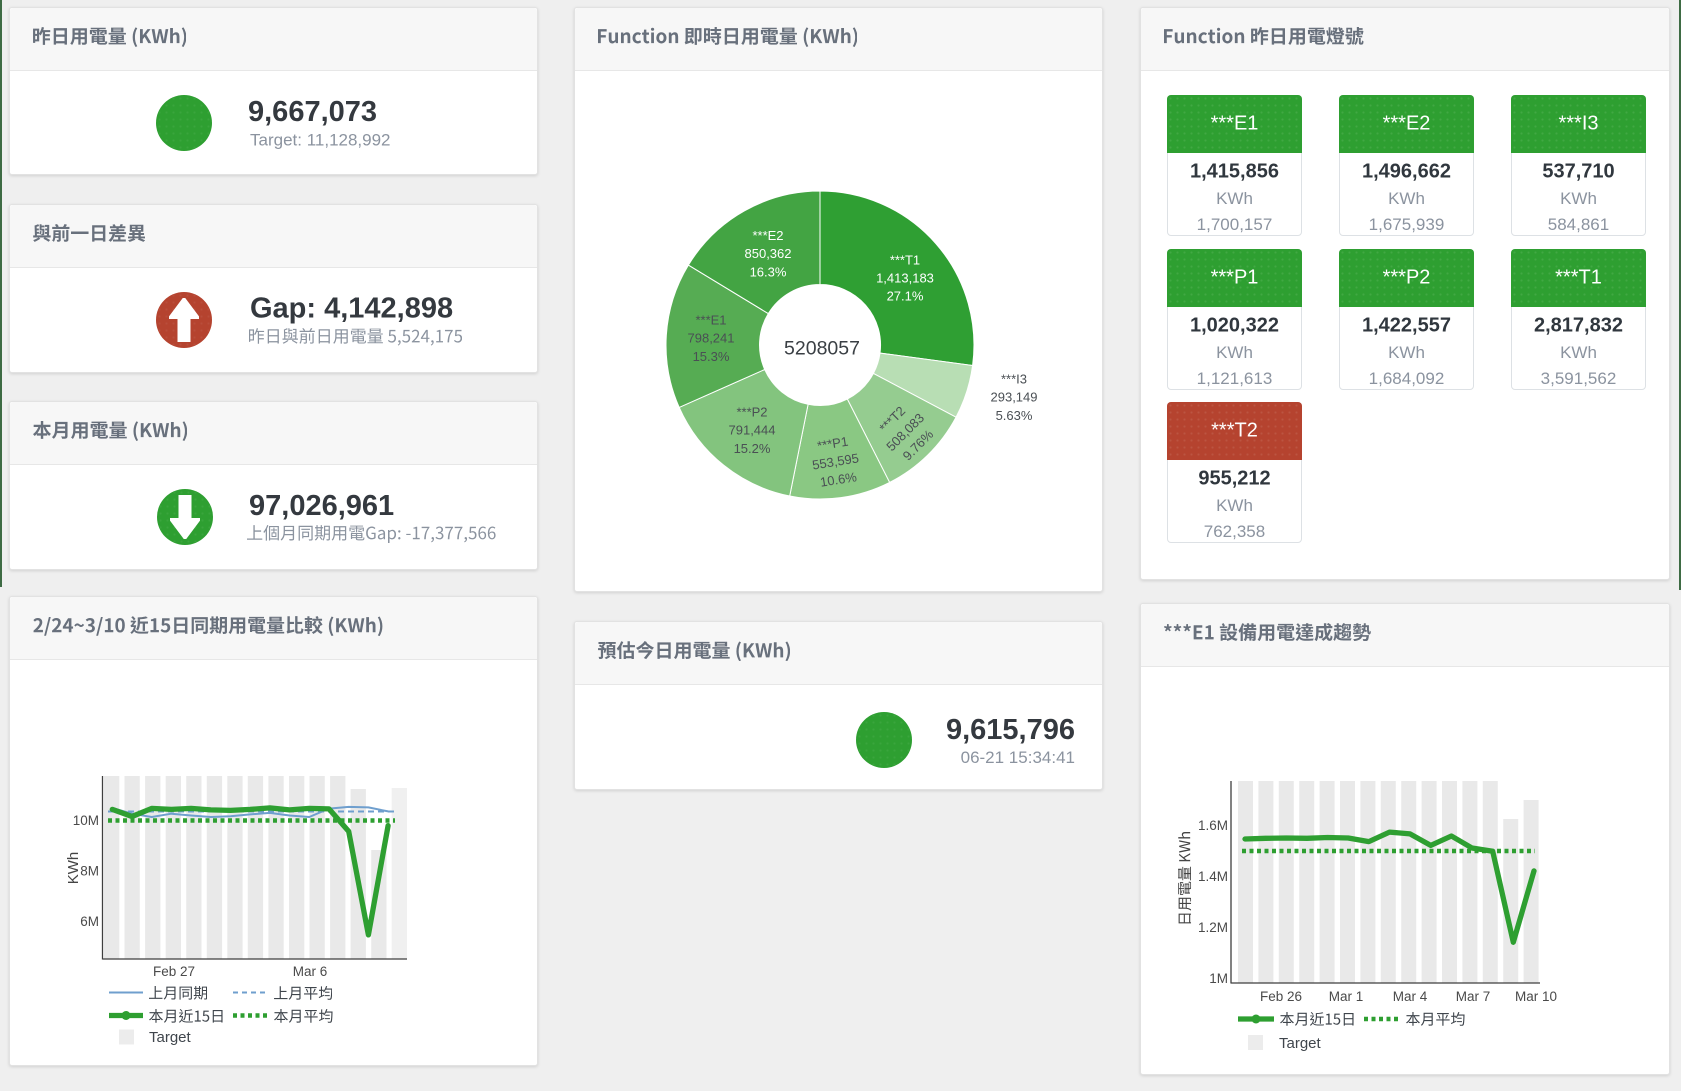  What do you see at coordinates (1018, 757) in the screenshot?
I see `svg-text: 06-21 15:34:41` at bounding box center [1018, 757].